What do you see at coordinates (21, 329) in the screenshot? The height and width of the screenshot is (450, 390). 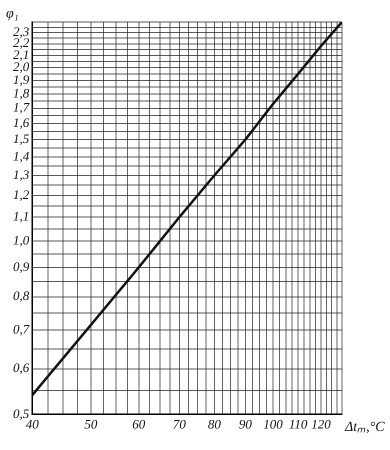 I see `y-tick-label: 0,7` at bounding box center [21, 329].